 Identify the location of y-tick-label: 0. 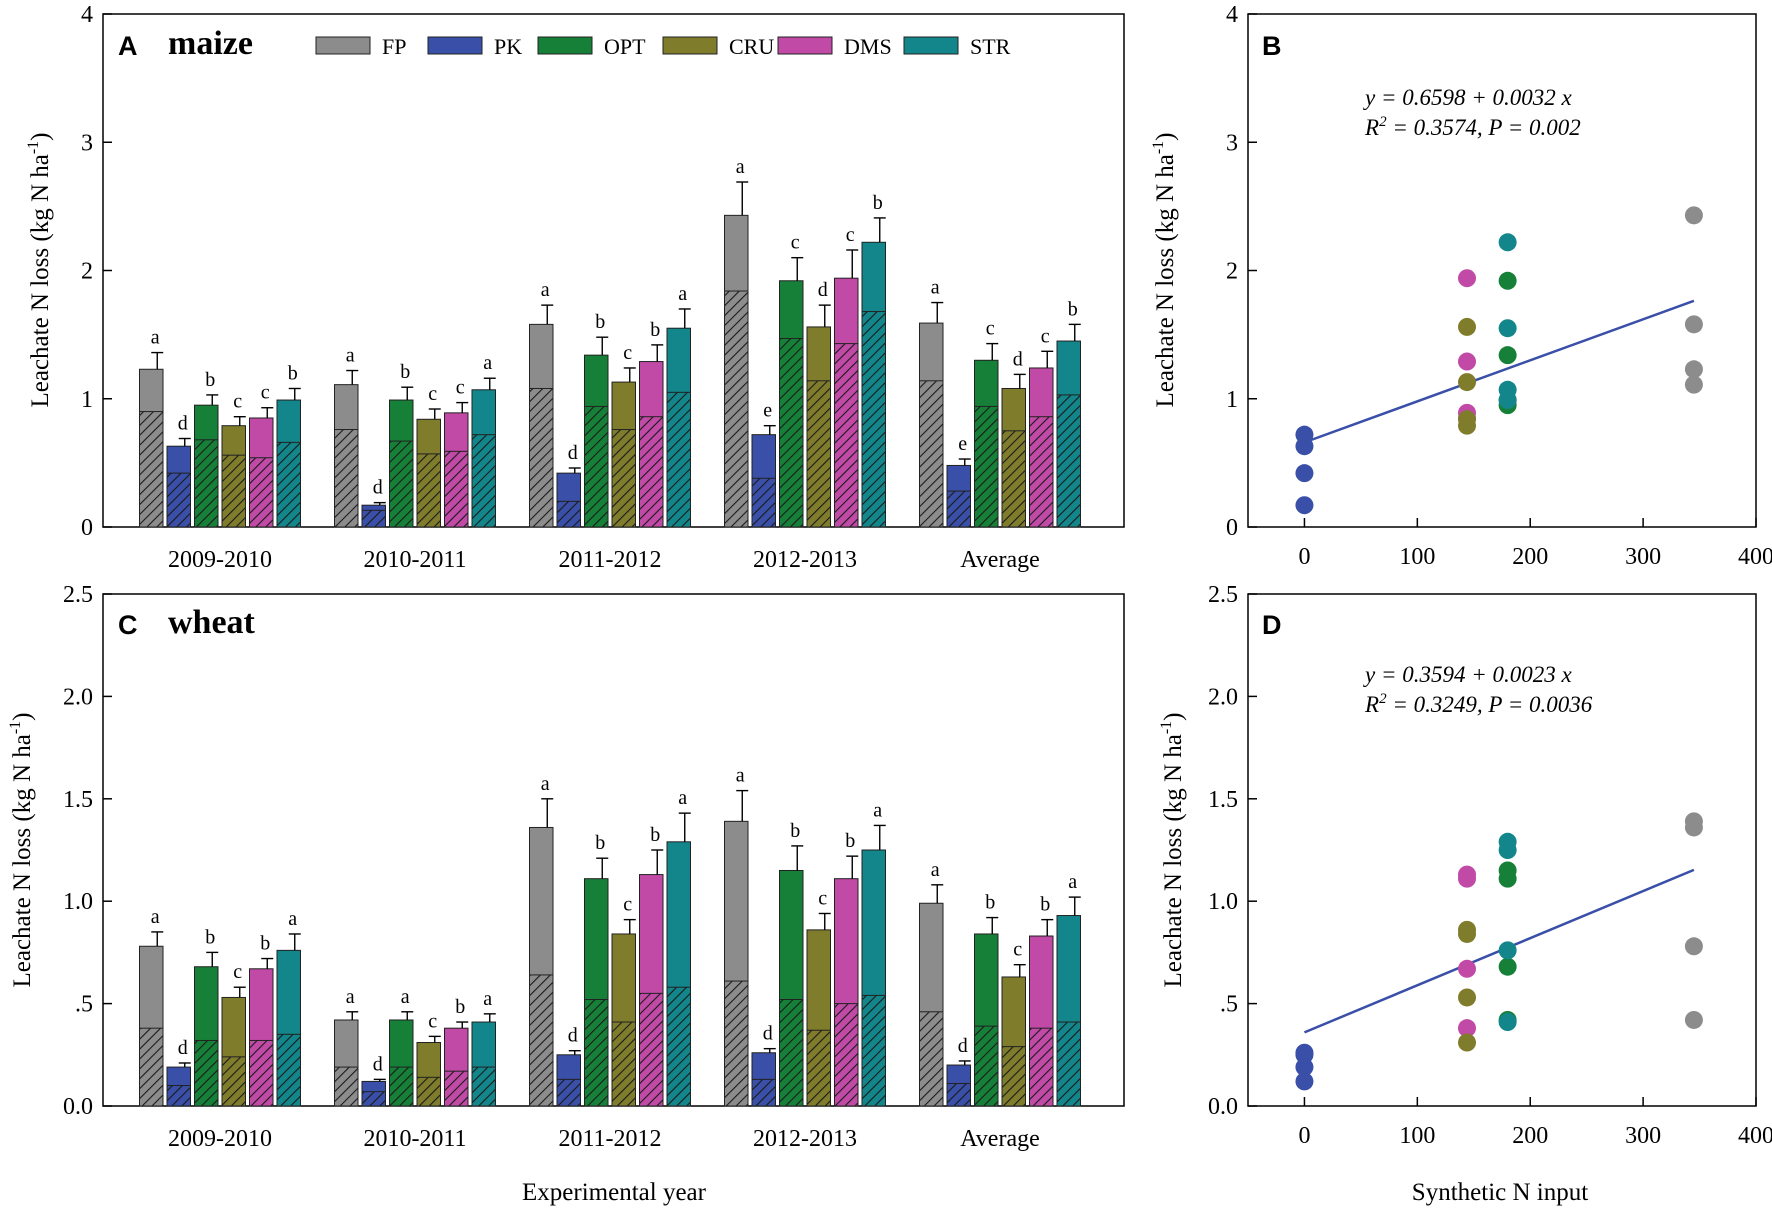
(1232, 528).